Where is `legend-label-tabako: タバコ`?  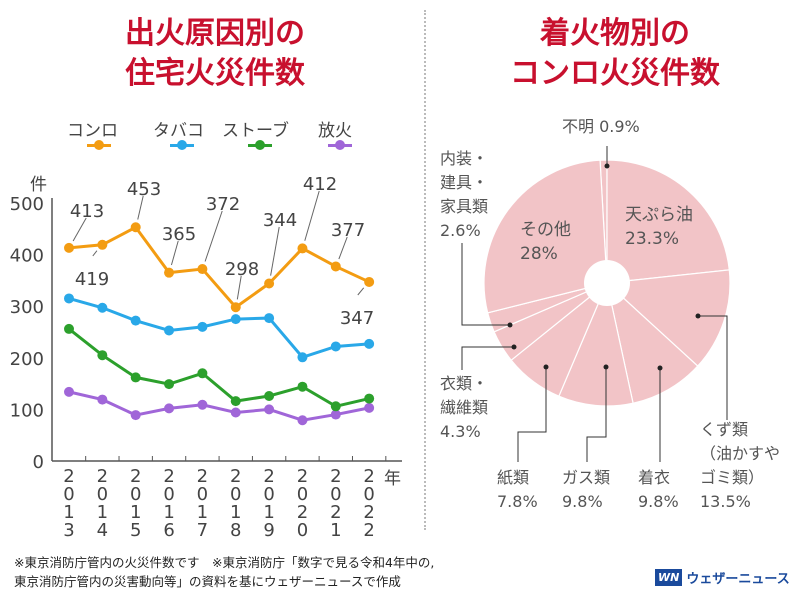
legend-label-tabako: タバコ is located at coordinates (178, 131).